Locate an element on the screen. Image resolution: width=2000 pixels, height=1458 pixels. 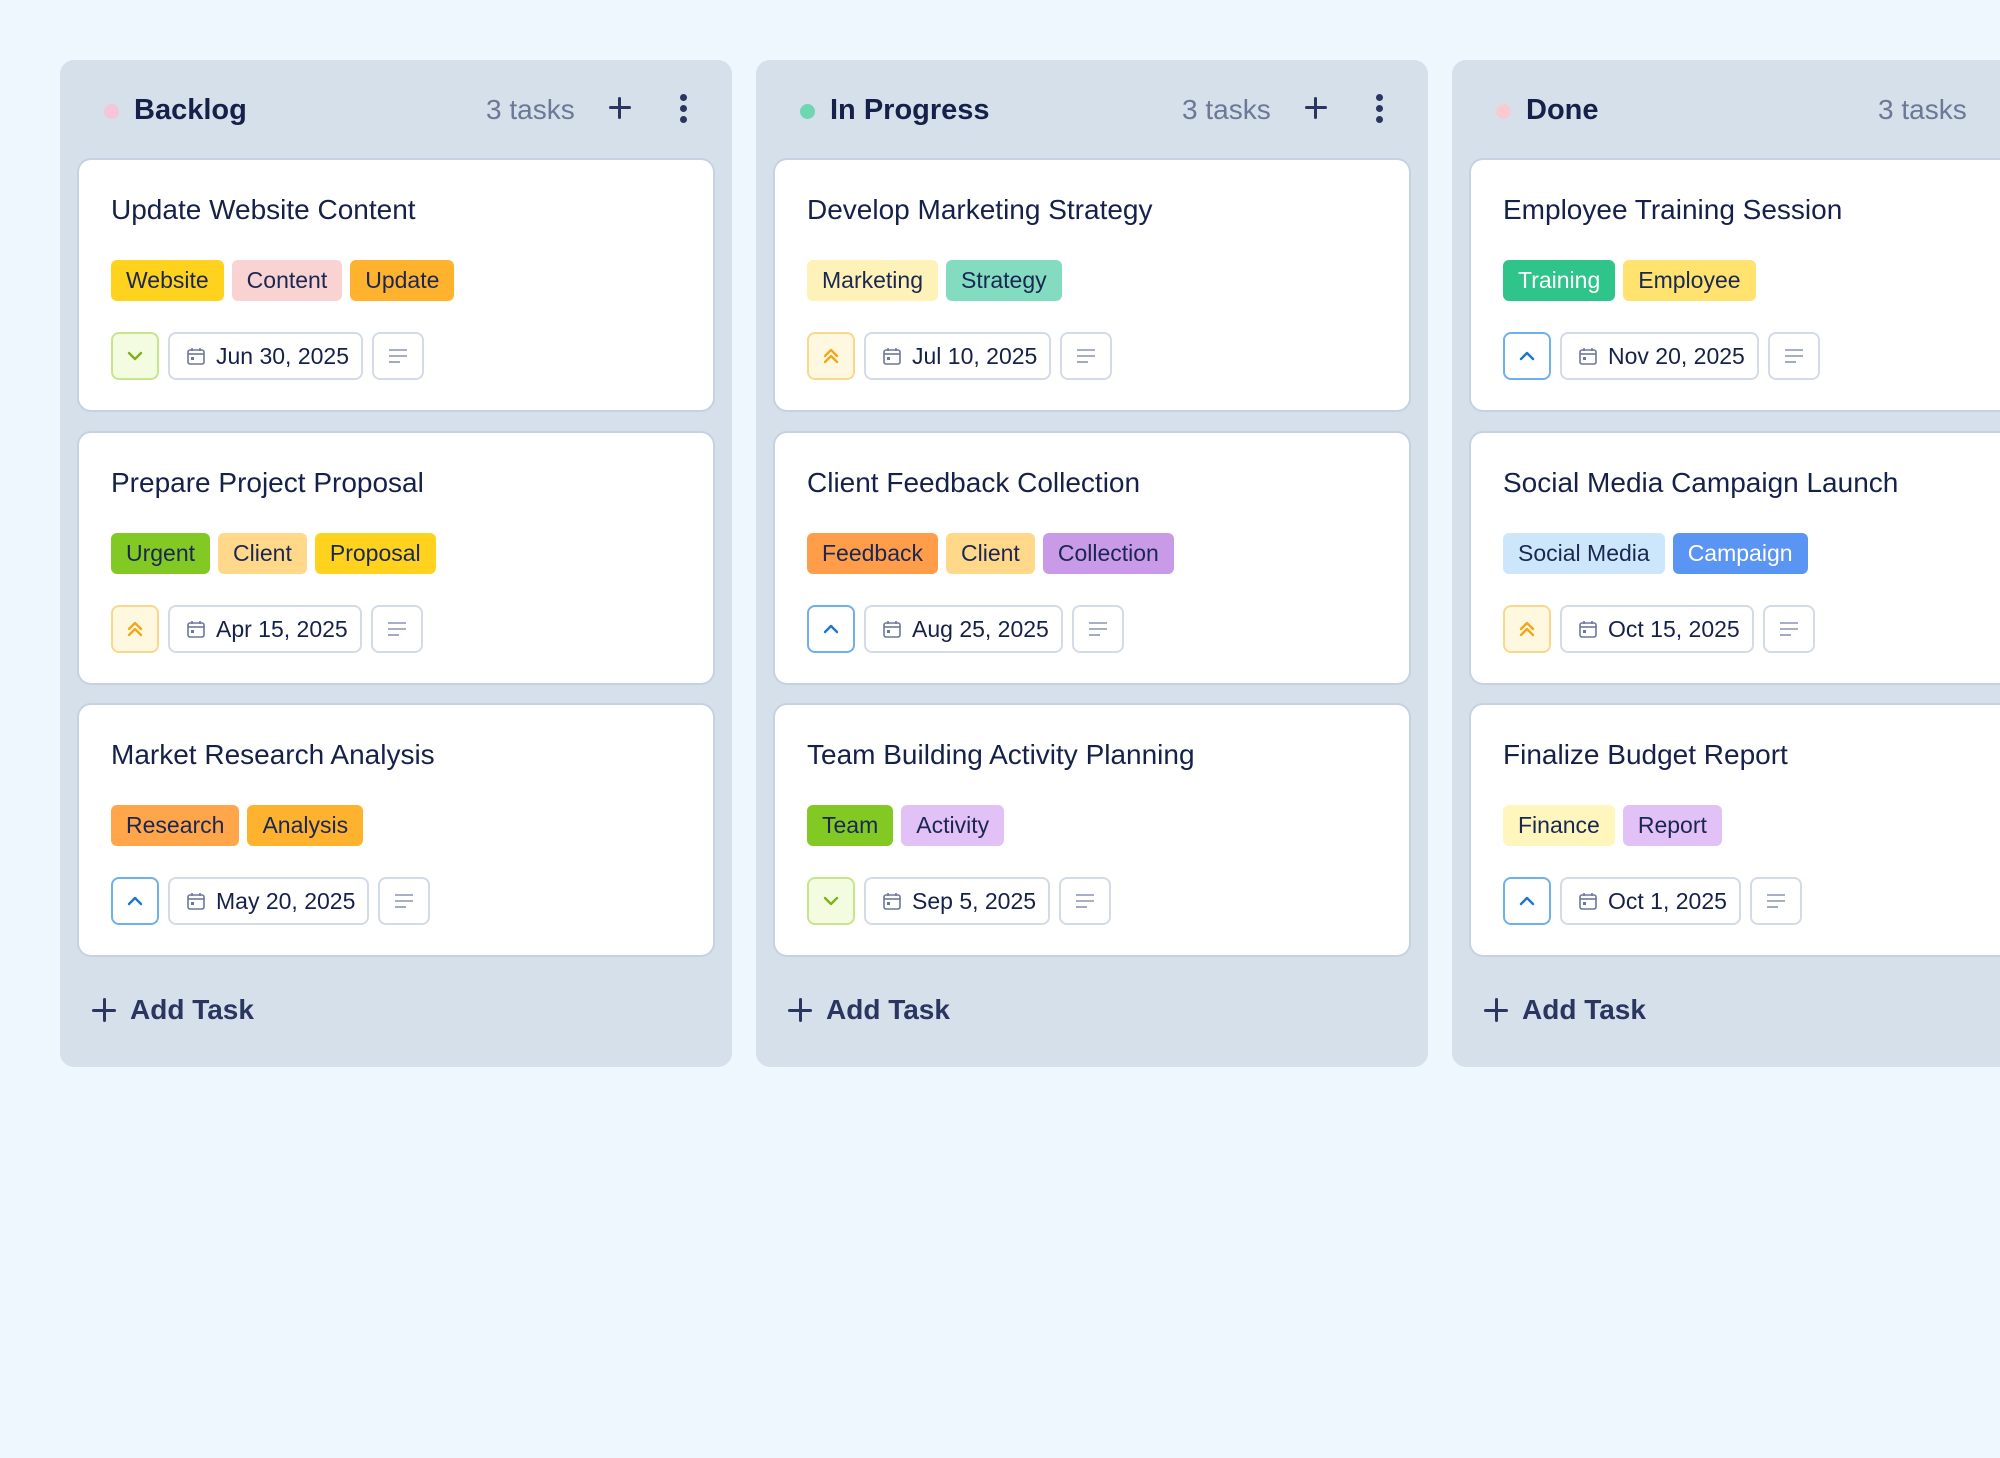
tag: Social Media is located at coordinates (1584, 553).